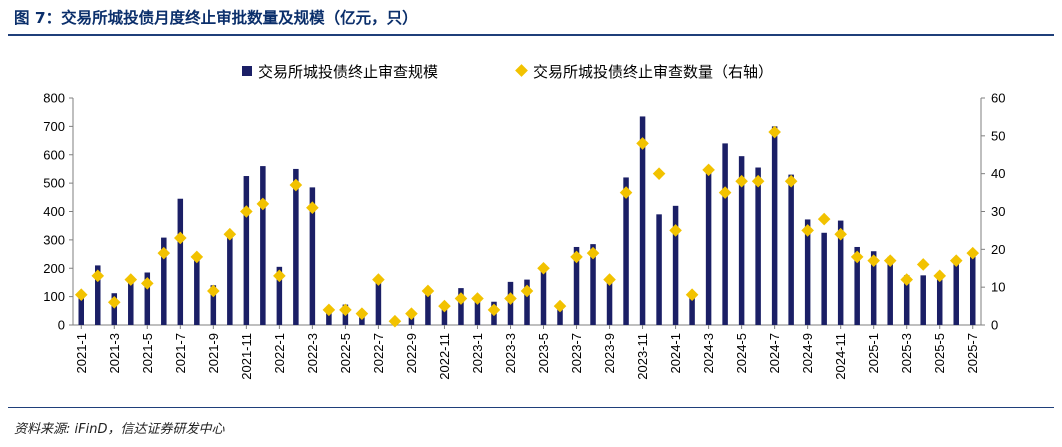  Describe the element at coordinates (675, 353) in the screenshot. I see `x-tick-label: 2024-1` at that location.